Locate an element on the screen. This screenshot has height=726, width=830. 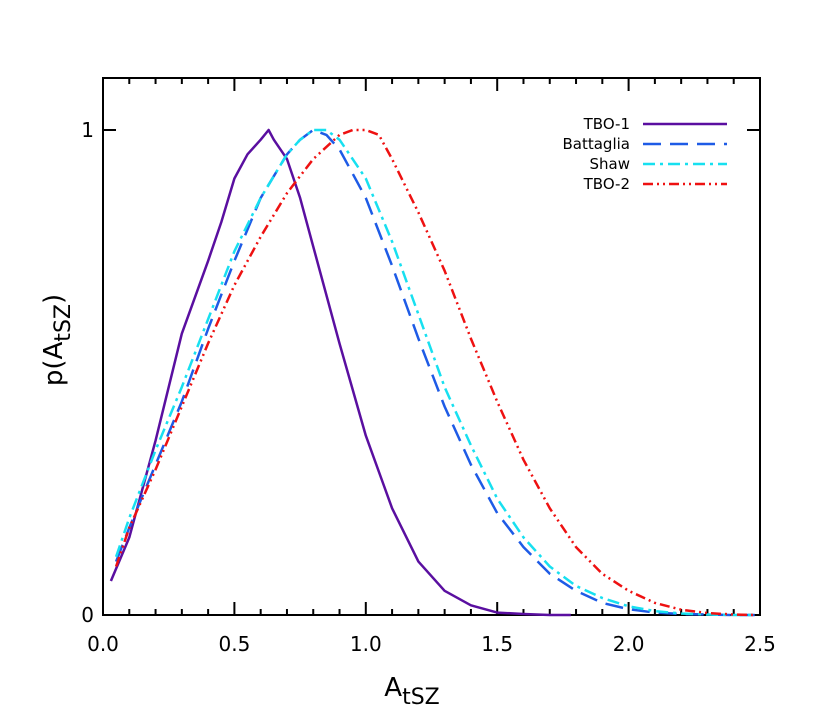
y-axis-label: p(AtSZ) is located at coordinates (57, 340).